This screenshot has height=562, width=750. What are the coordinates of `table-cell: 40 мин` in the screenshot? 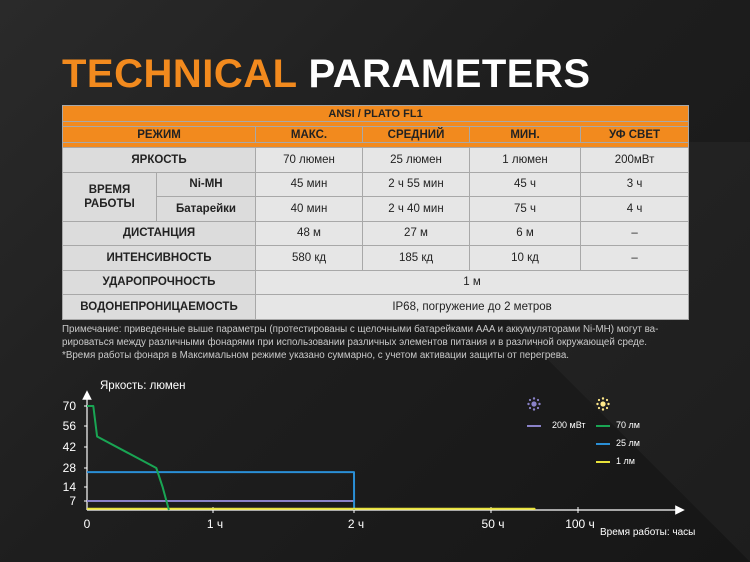 It's located at (309, 209).